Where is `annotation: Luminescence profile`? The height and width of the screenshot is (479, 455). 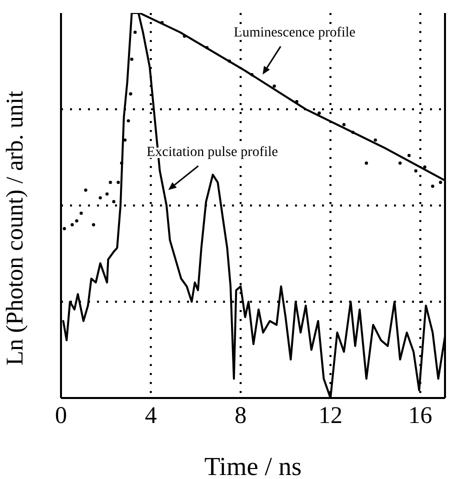 annotation: Luminescence profile is located at coordinates (295, 32).